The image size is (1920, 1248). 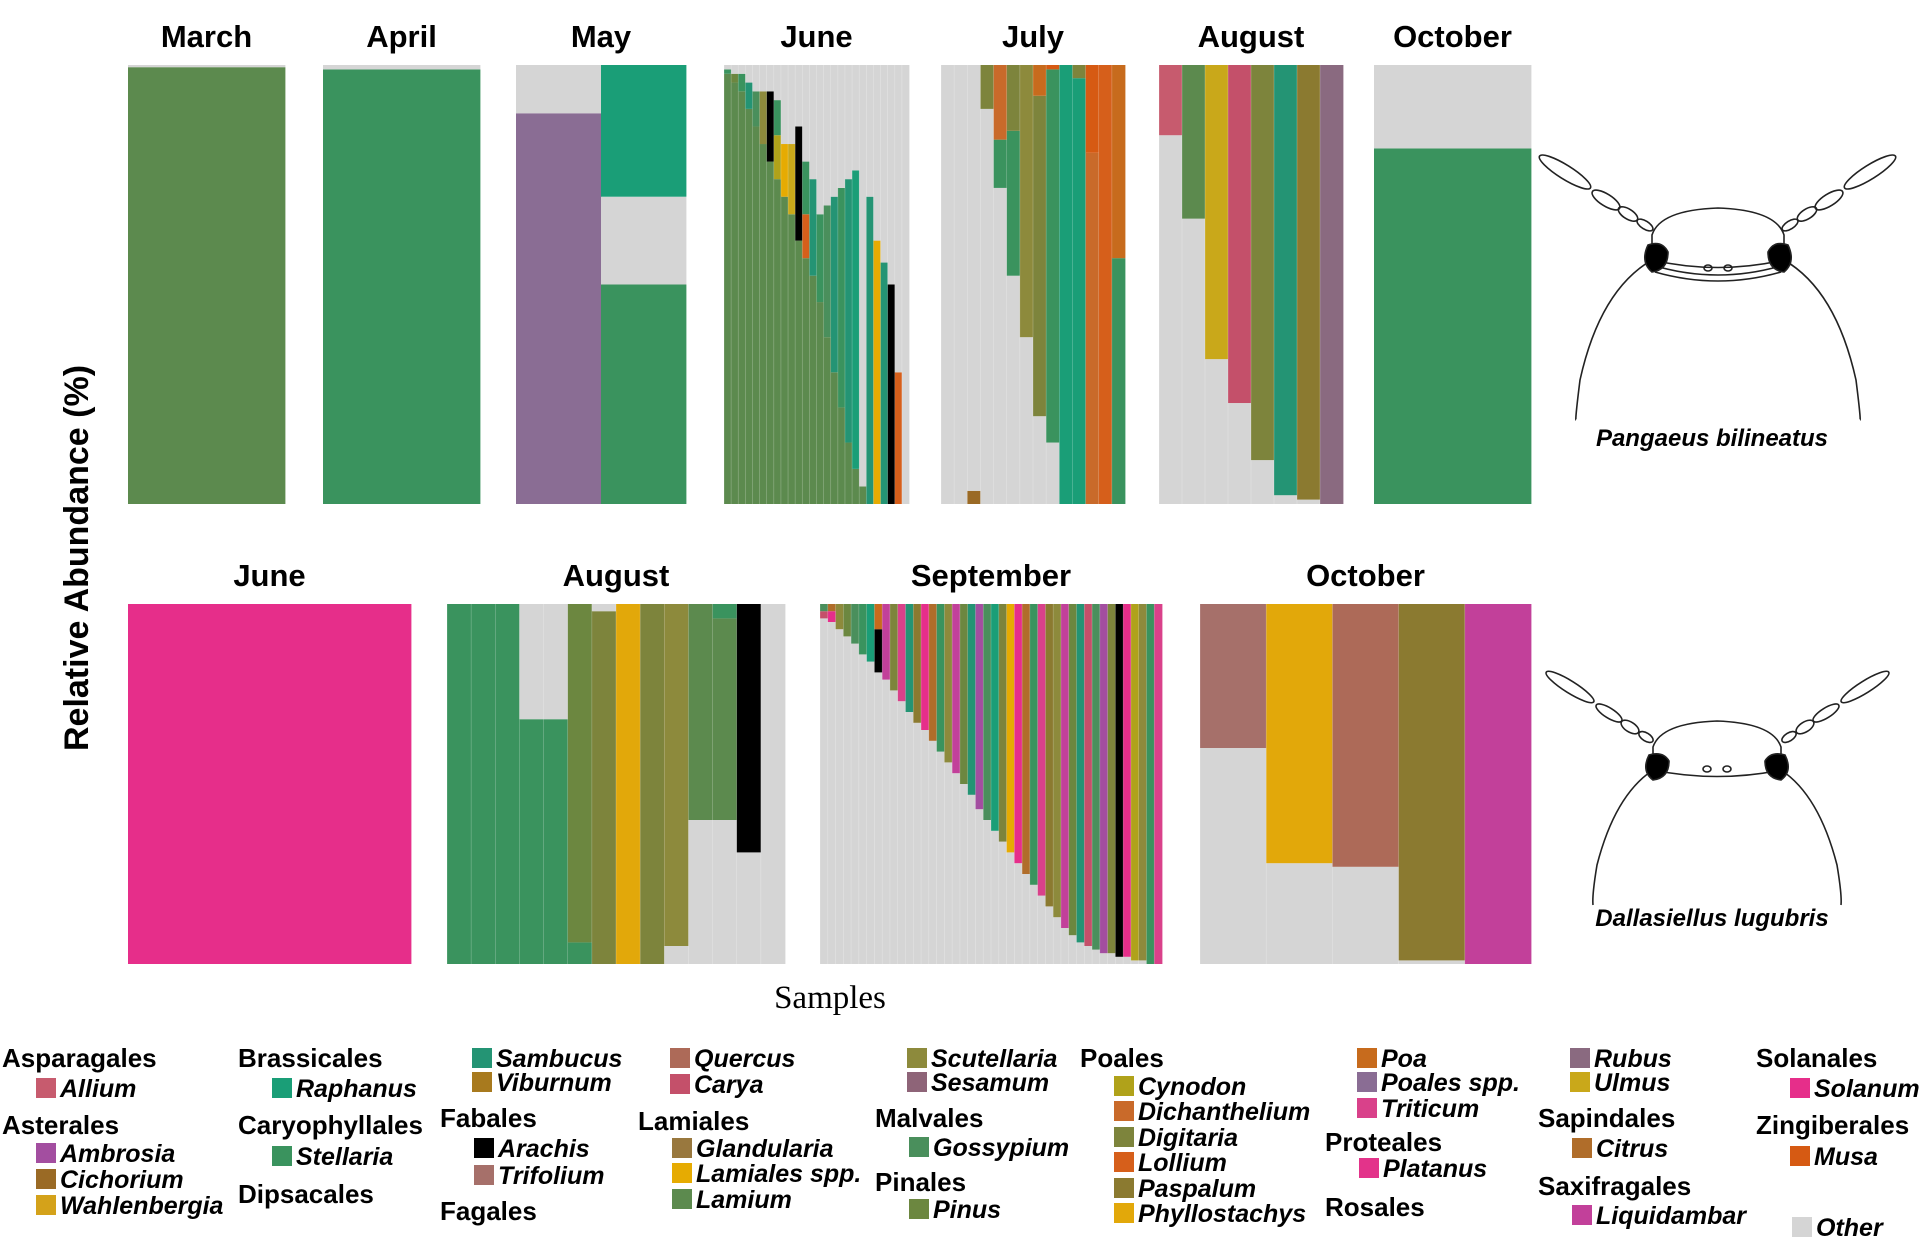 What do you see at coordinates (1867, 1089) in the screenshot?
I see `legend-genus-label: Solanum` at bounding box center [1867, 1089].